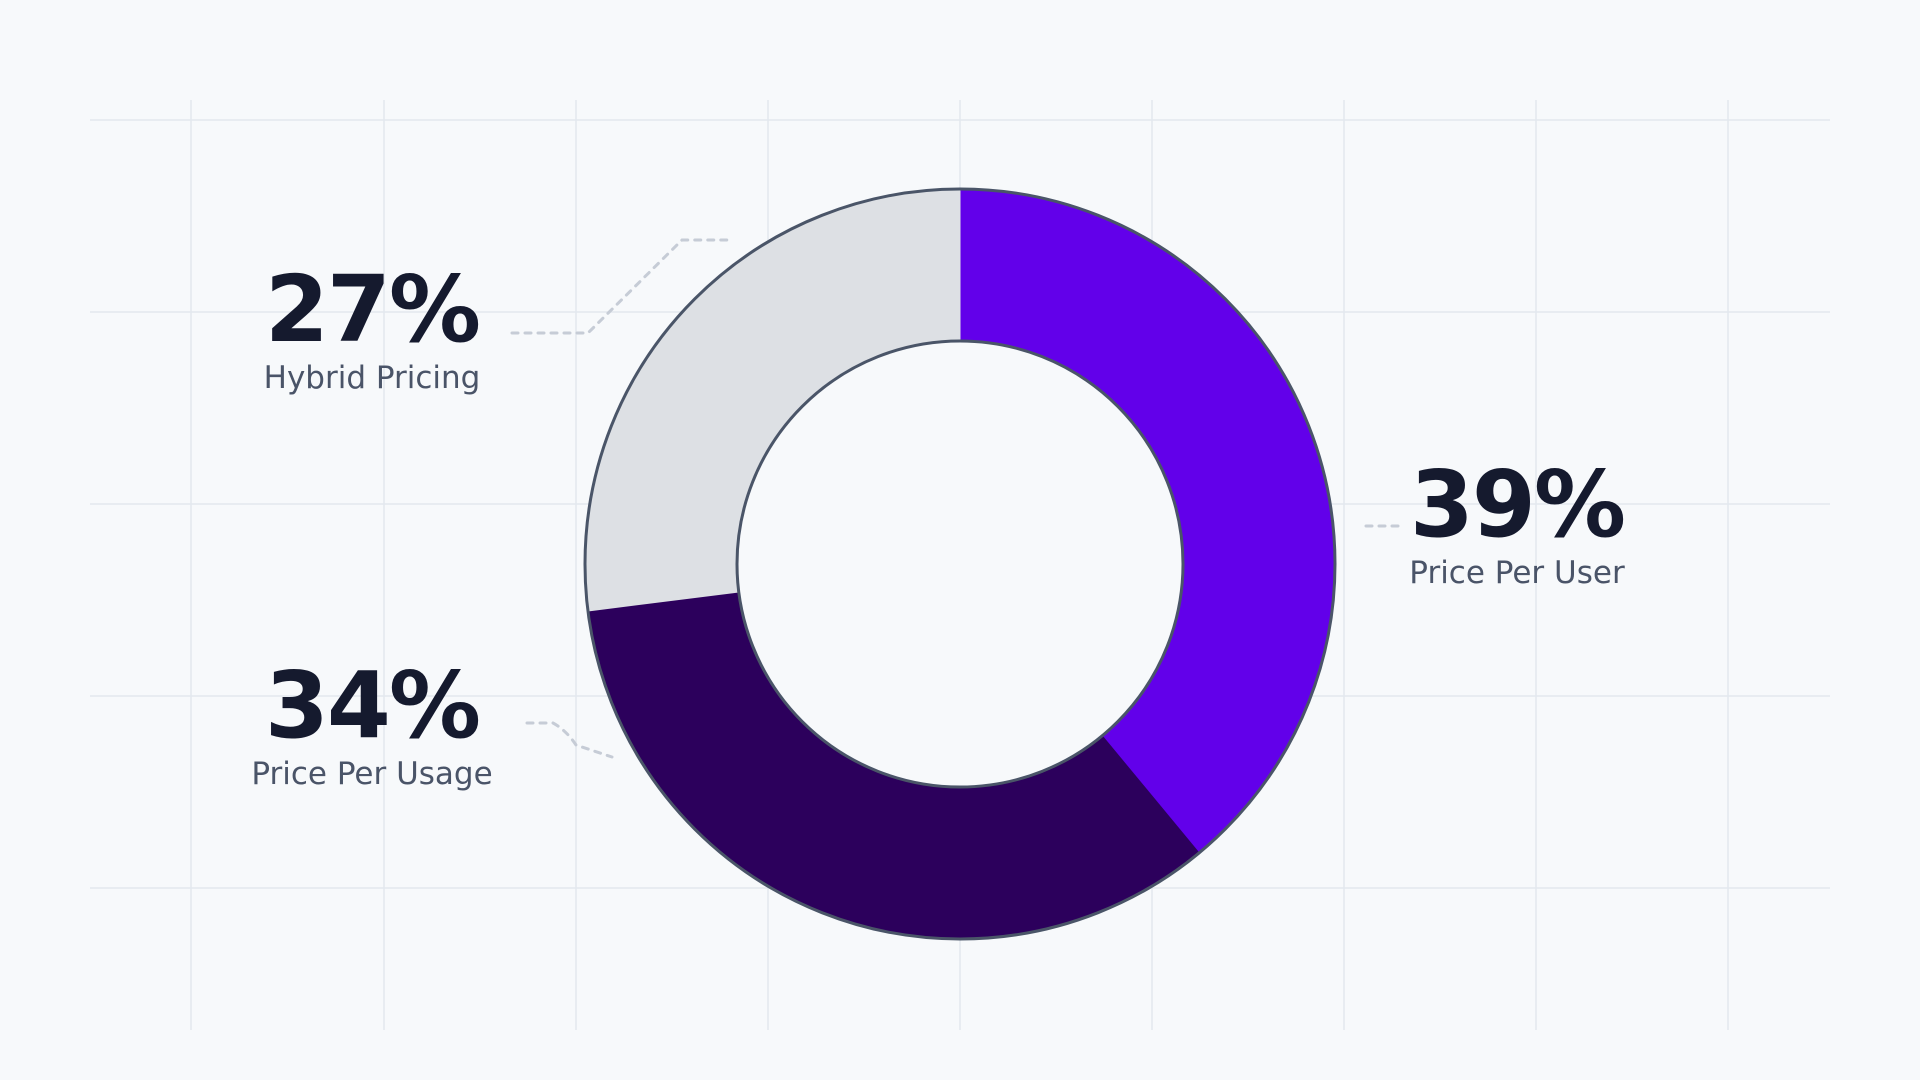 The height and width of the screenshot is (1080, 1920). I want to click on connector-price-per-usage, so click(569, 740).